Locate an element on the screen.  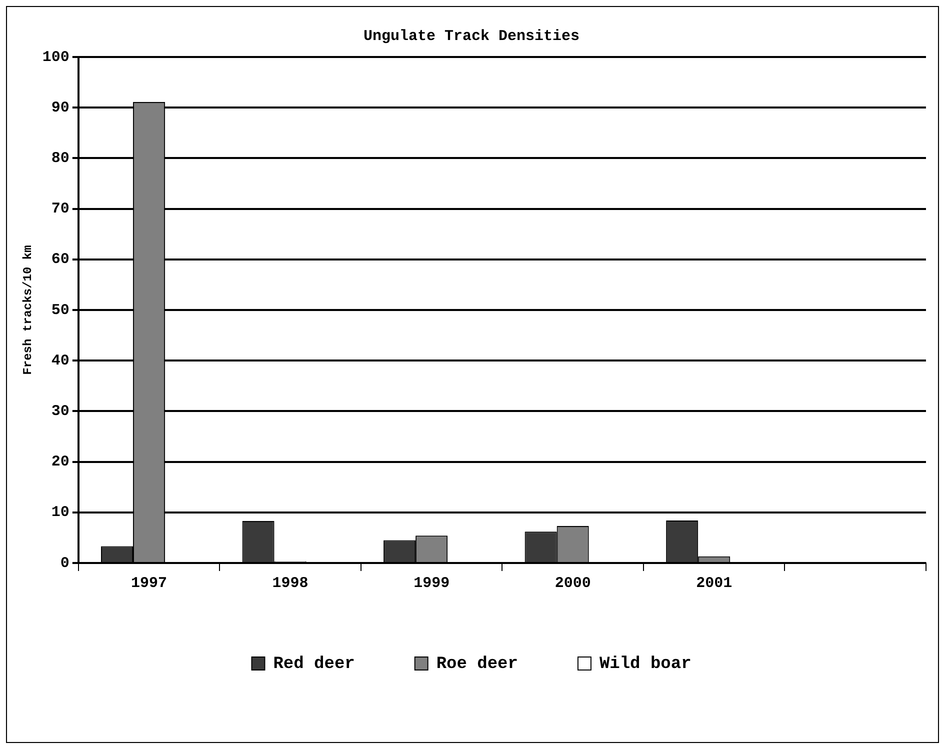
y-tick-label: 90 is located at coordinates (60, 107).